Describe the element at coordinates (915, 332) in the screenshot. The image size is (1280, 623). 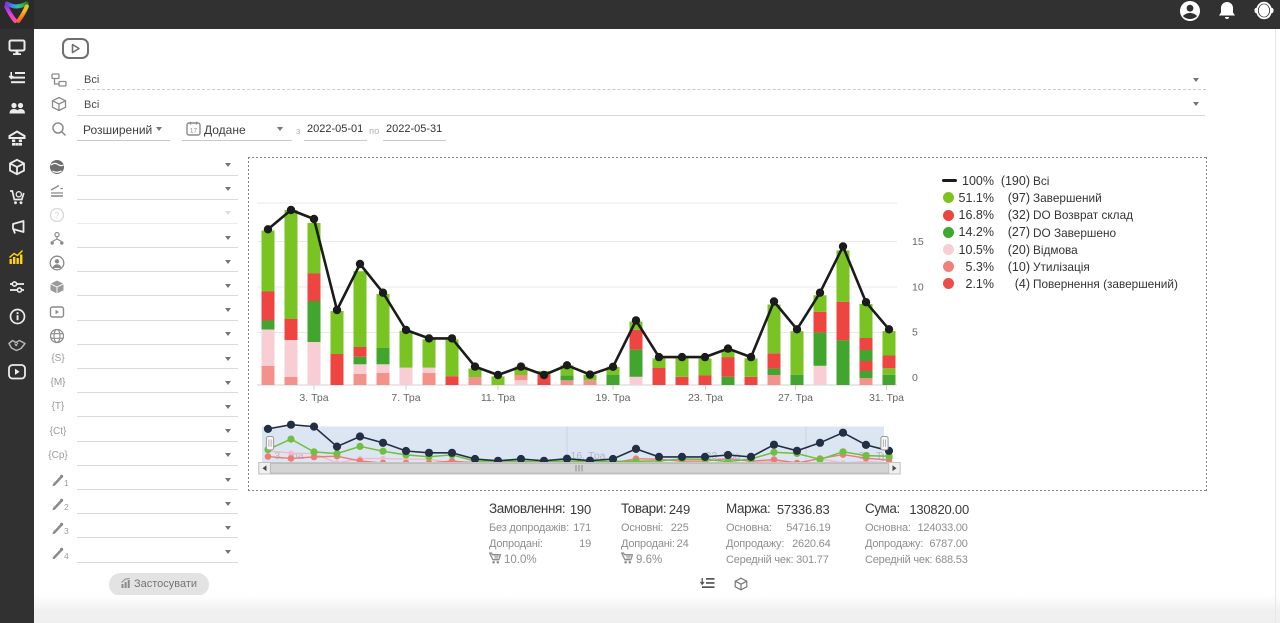
I see `svg-text: 5` at that location.